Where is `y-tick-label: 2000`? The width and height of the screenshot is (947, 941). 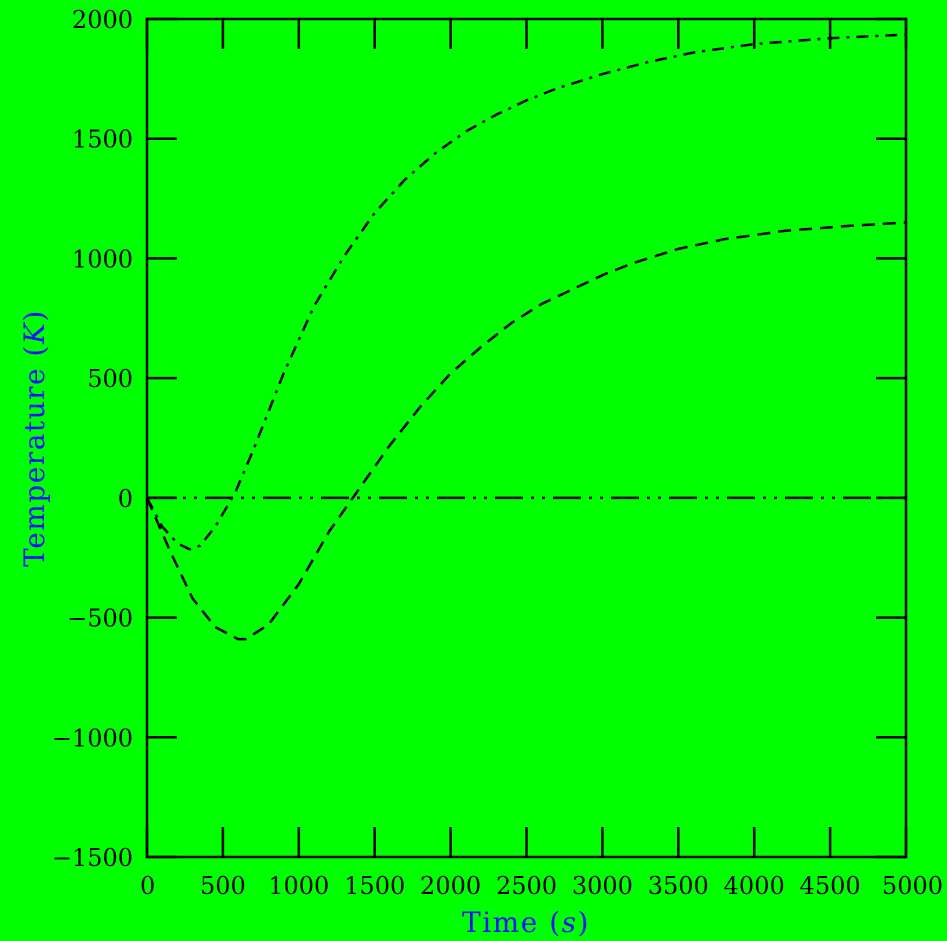 y-tick-label: 2000 is located at coordinates (102, 20).